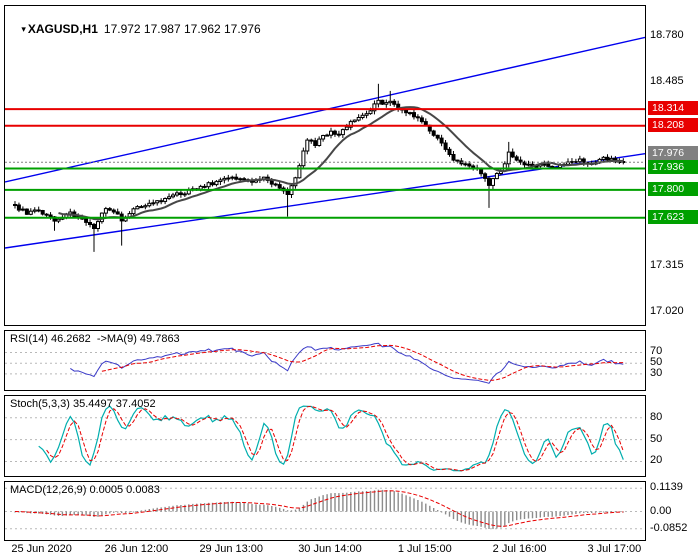 The height and width of the screenshot is (560, 700). I want to click on price-line-label-17.800: 17.800, so click(673, 188).